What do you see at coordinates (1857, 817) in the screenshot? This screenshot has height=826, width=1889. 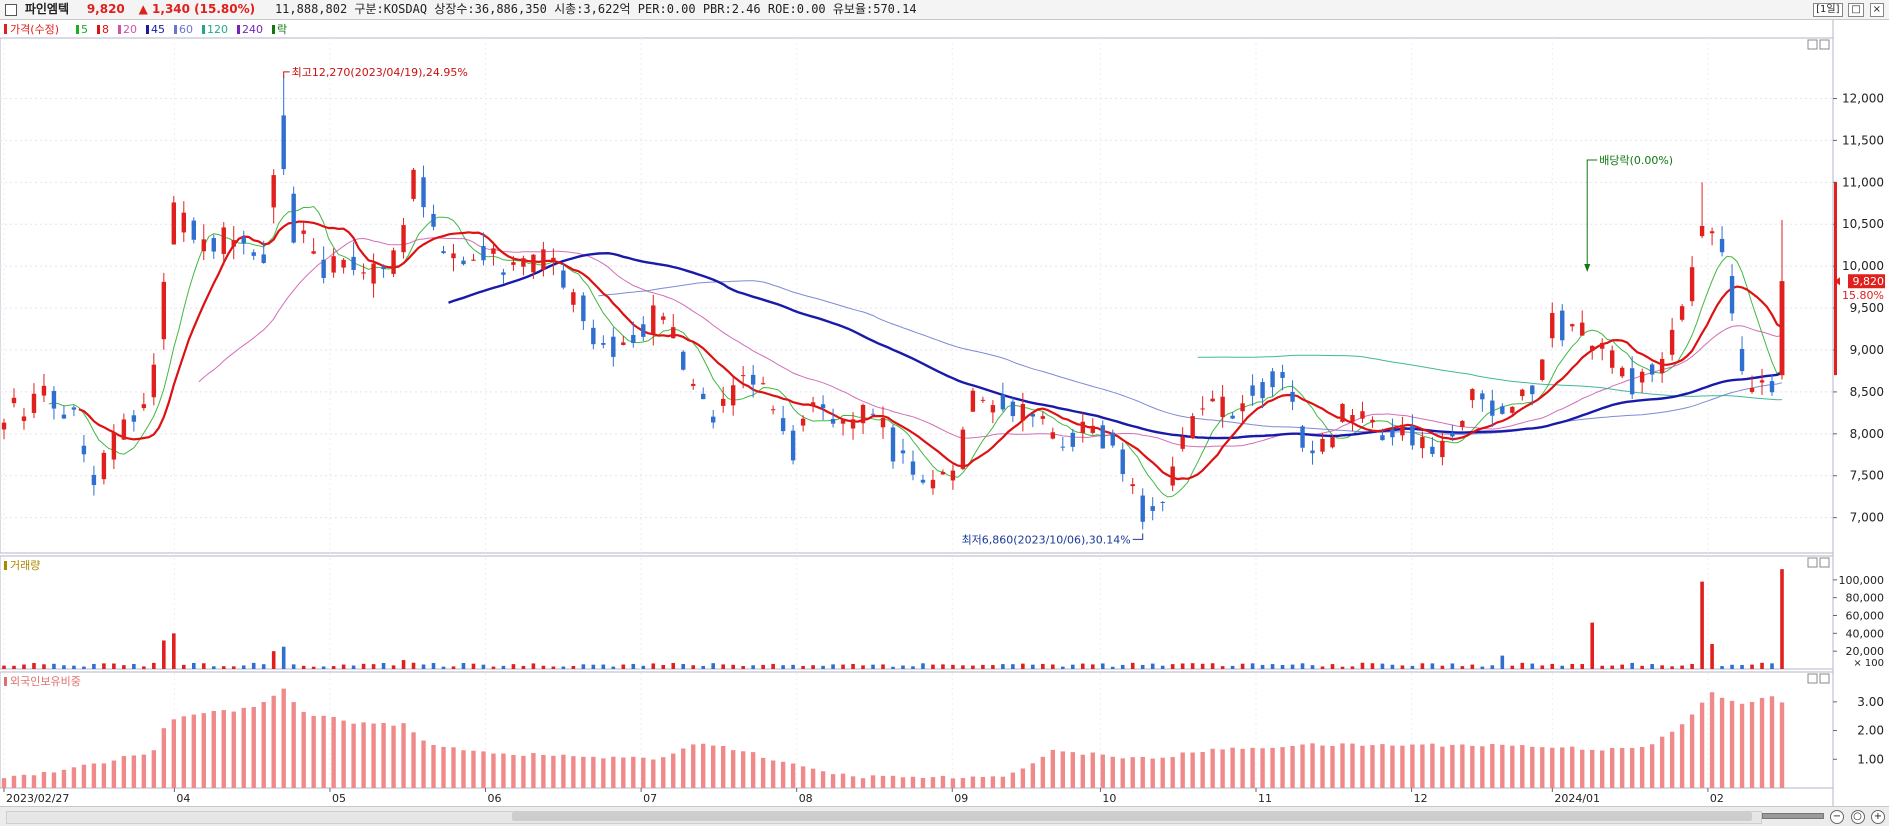 I see `zoom-fit-icon: ○` at bounding box center [1857, 817].